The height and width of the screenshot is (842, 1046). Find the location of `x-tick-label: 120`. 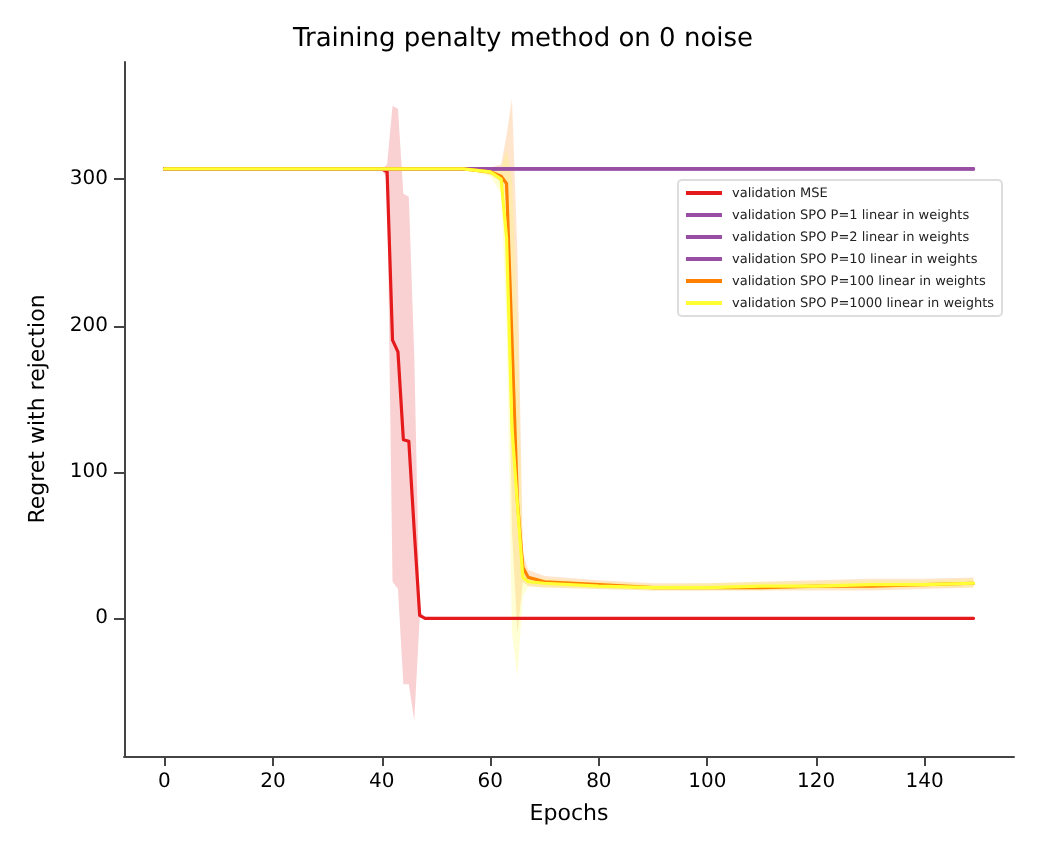

x-tick-label: 120 is located at coordinates (816, 782).